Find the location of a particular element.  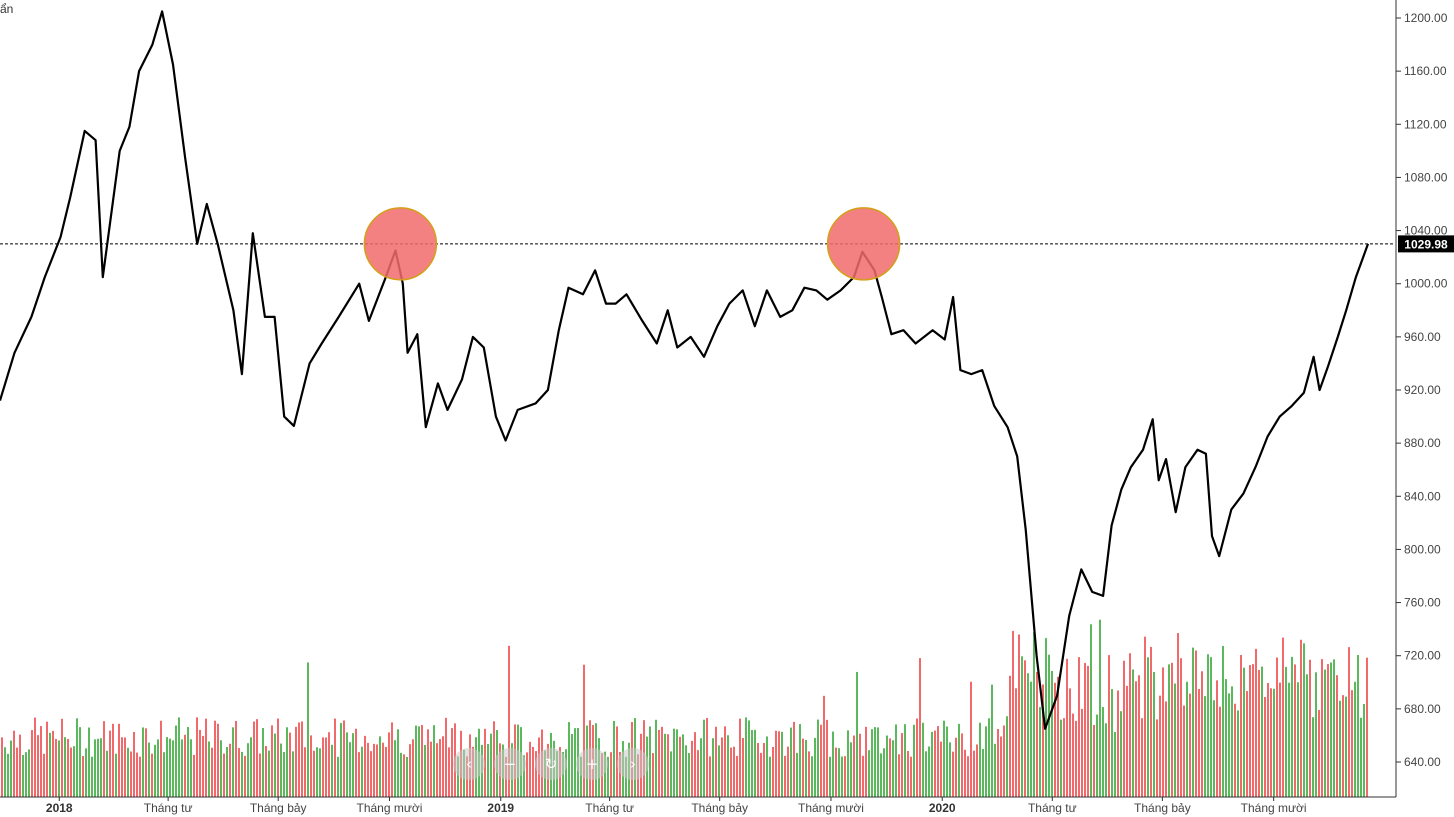

reset-button: ↻ is located at coordinates (551, 764).